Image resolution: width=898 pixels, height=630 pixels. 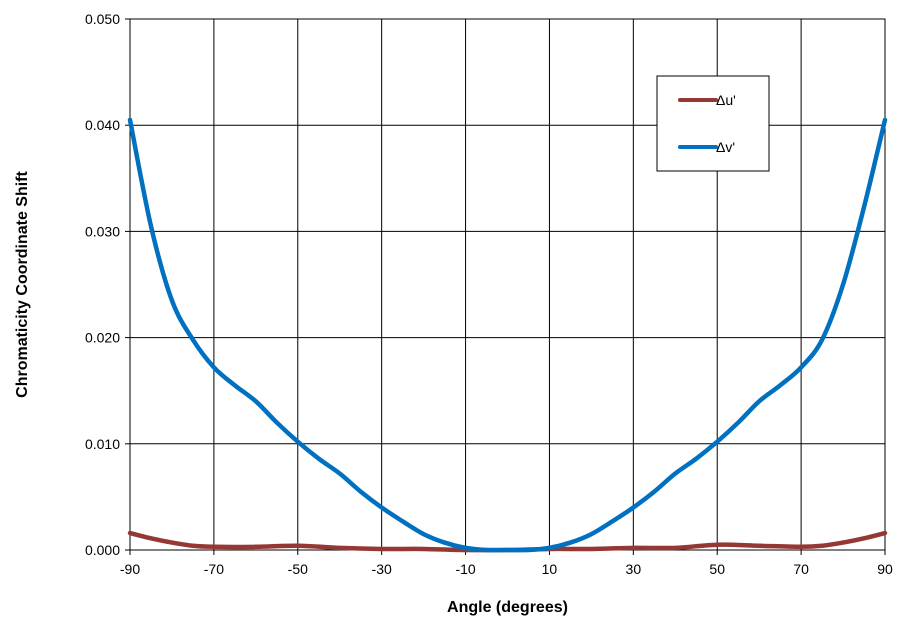 I want to click on y-tick-label: 0.040, so click(x=102, y=125).